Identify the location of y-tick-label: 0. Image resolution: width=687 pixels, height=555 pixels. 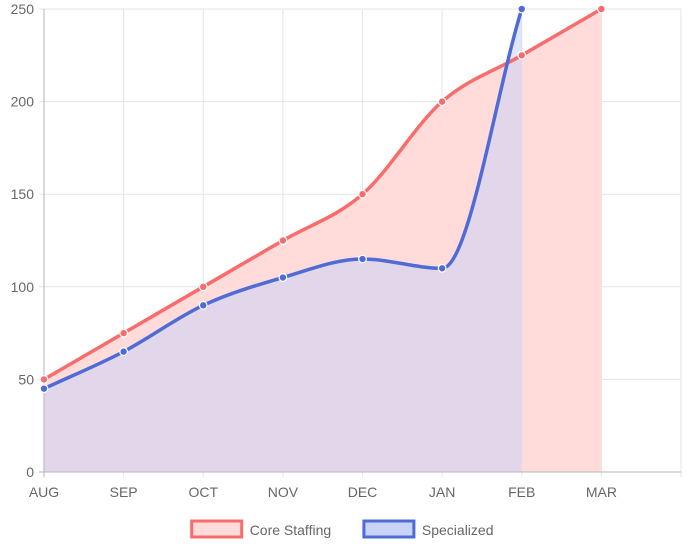
(30, 472).